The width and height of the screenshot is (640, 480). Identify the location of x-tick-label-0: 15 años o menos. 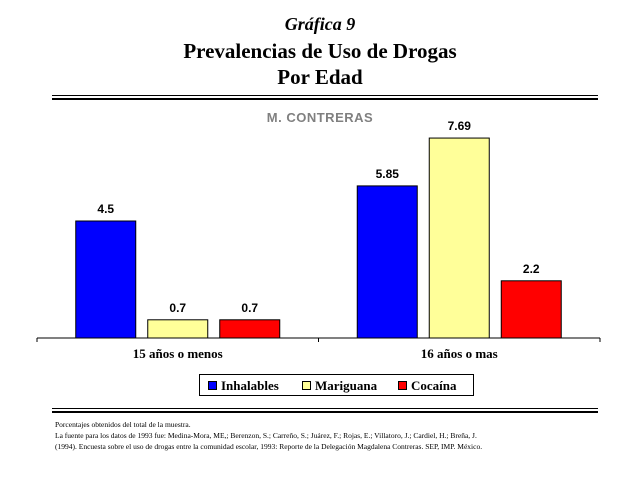
(178, 353).